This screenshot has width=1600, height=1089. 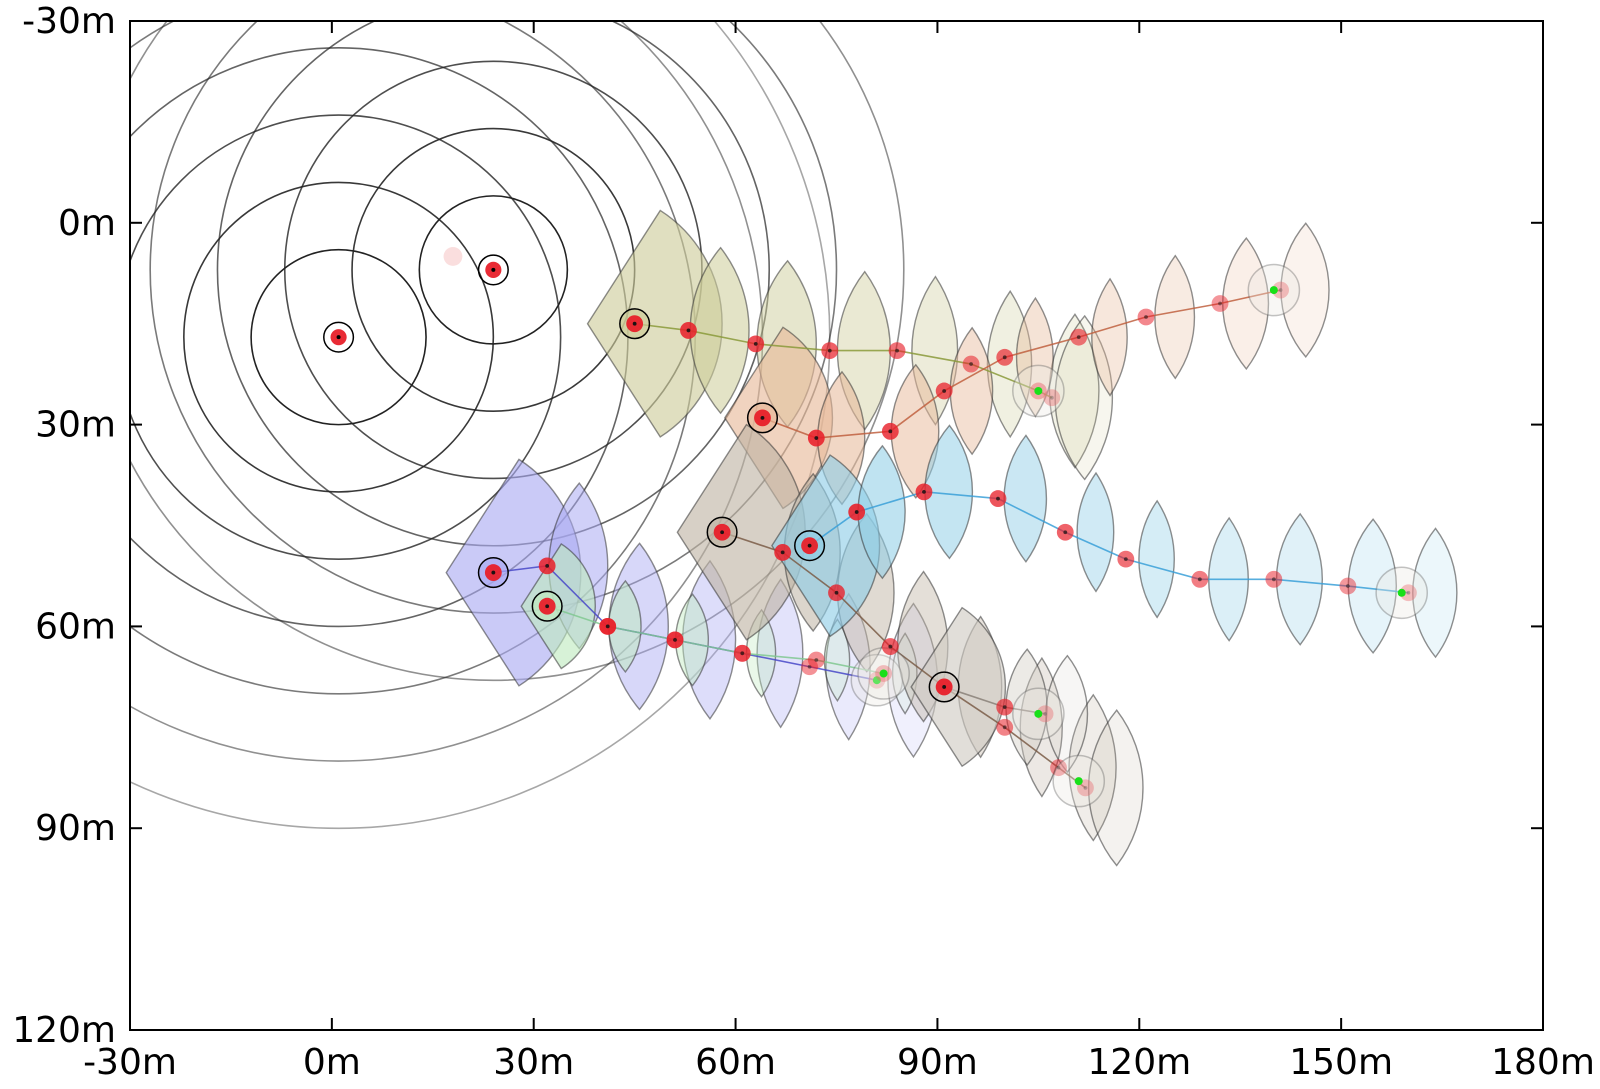 What do you see at coordinates (715, 640) in the screenshot?
I see `track-mint` at bounding box center [715, 640].